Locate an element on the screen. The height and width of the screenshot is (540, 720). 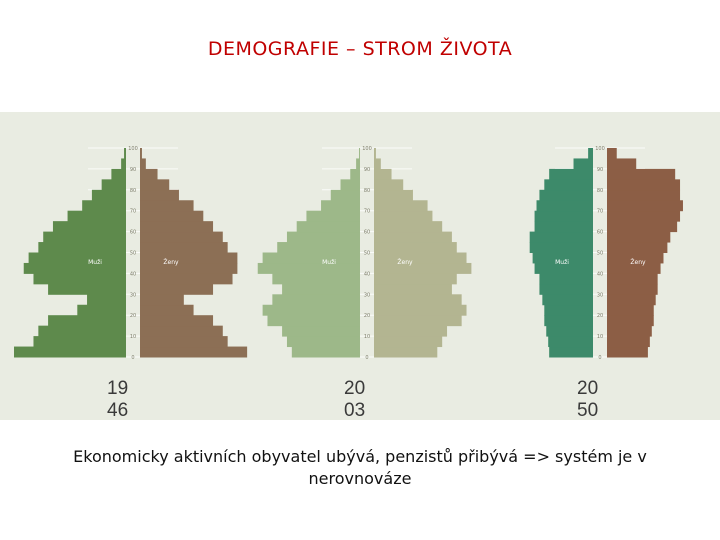
pyramid-1946: 0 10 20 30 40 50 60 70 80 90 100 Muži Ženy is located at coordinates (131, 253).